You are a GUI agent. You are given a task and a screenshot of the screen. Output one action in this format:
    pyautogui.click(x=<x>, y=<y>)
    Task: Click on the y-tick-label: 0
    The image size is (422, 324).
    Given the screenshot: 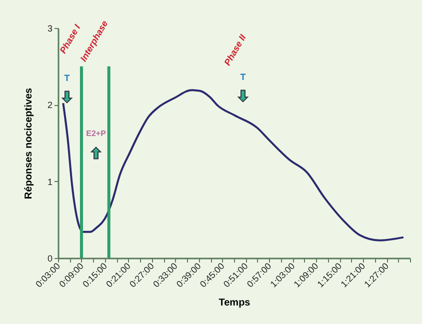 What is the action you would take?
    pyautogui.click(x=49, y=259)
    